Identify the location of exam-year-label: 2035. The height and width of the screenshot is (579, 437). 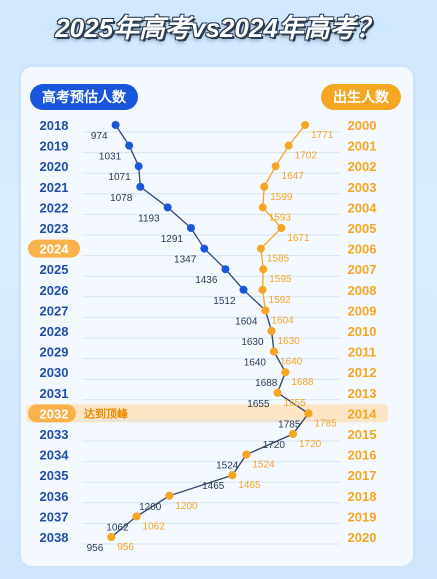
(54, 475).